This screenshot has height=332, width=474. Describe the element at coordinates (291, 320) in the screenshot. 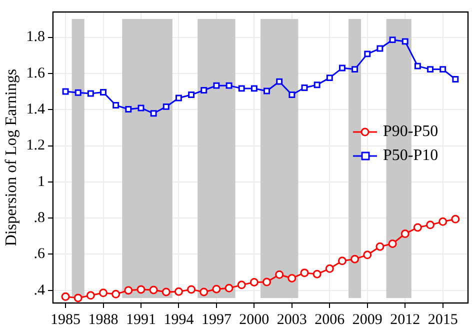

I see `x-tick-label: 2003` at that location.